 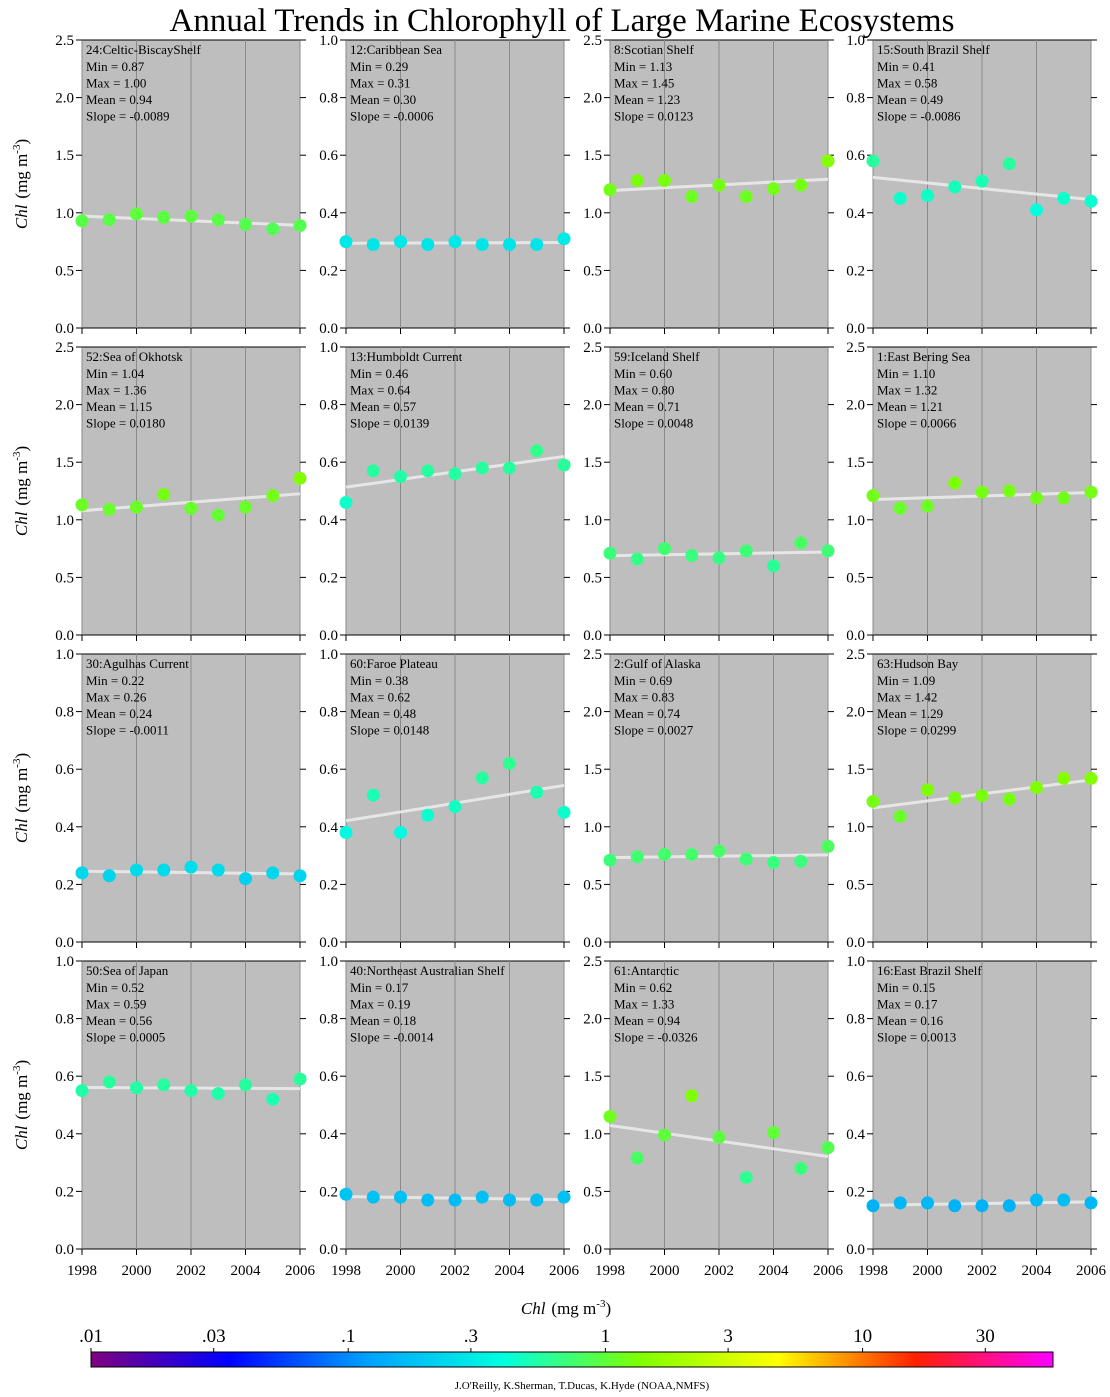 I want to click on panel-stat: Slope = -0.0011, so click(x=127, y=730).